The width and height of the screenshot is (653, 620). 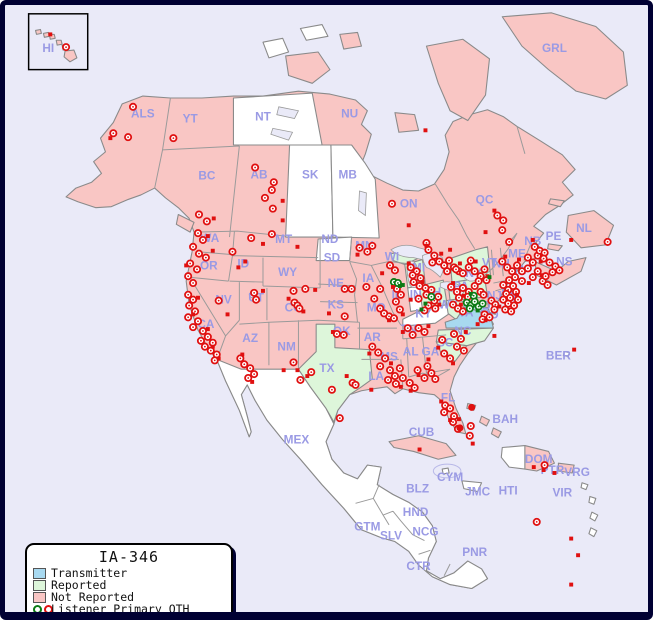 What do you see at coordinates (209, 265) in the screenshot?
I see `region-label-OR: OR` at bounding box center [209, 265].